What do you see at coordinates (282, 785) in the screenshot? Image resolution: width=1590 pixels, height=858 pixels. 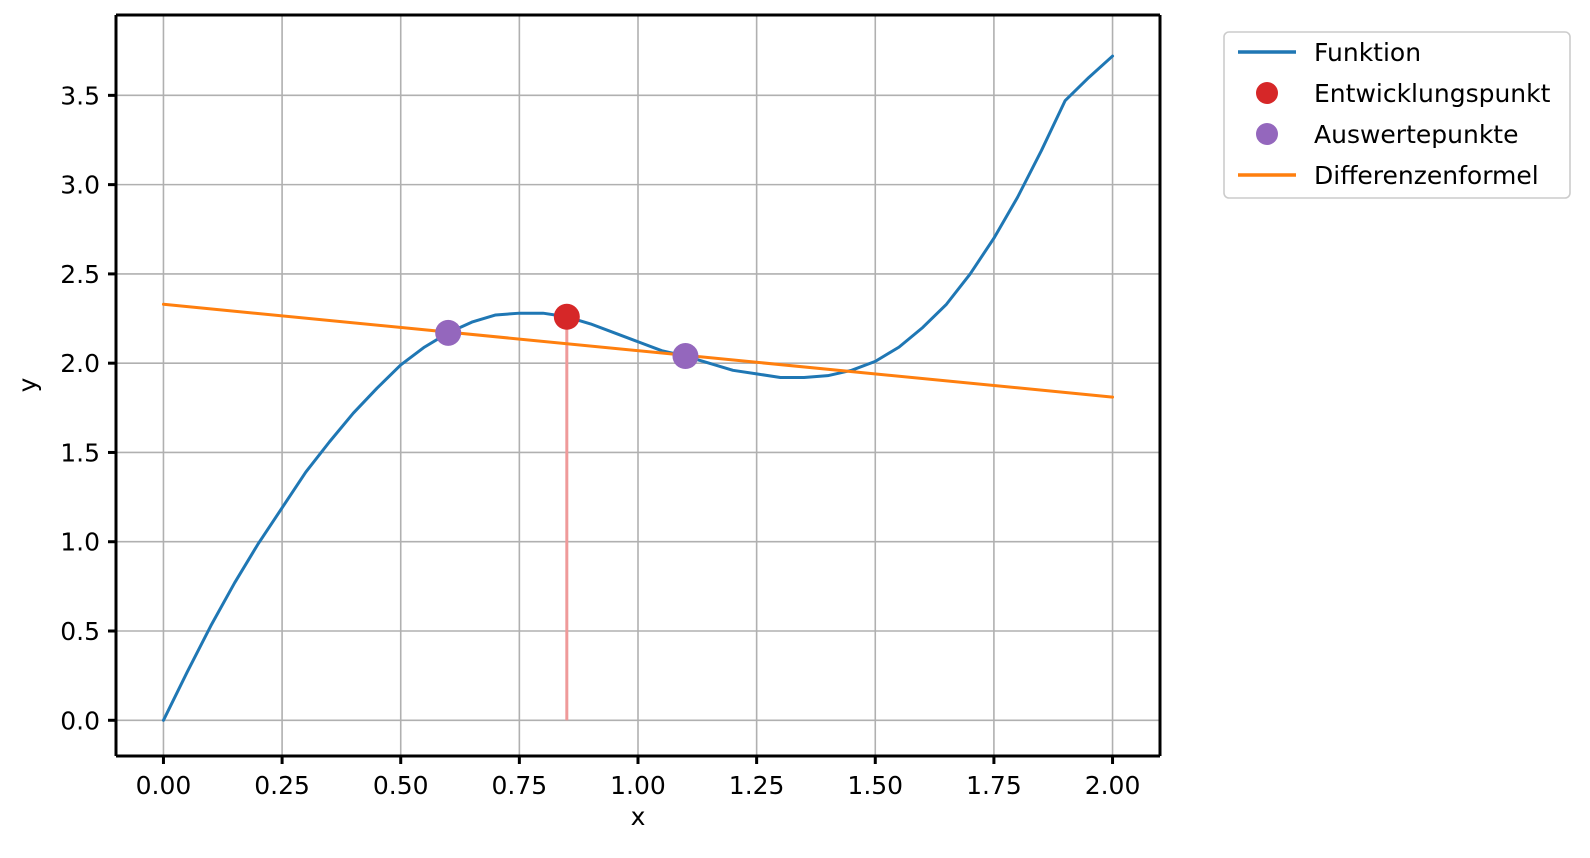 I see `xtick-label: 0.25` at bounding box center [282, 785].